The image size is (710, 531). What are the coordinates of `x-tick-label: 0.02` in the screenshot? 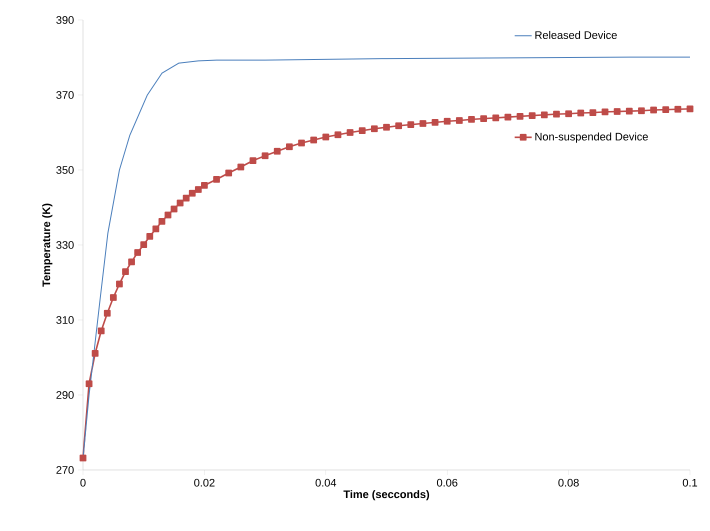 It's located at (204, 482).